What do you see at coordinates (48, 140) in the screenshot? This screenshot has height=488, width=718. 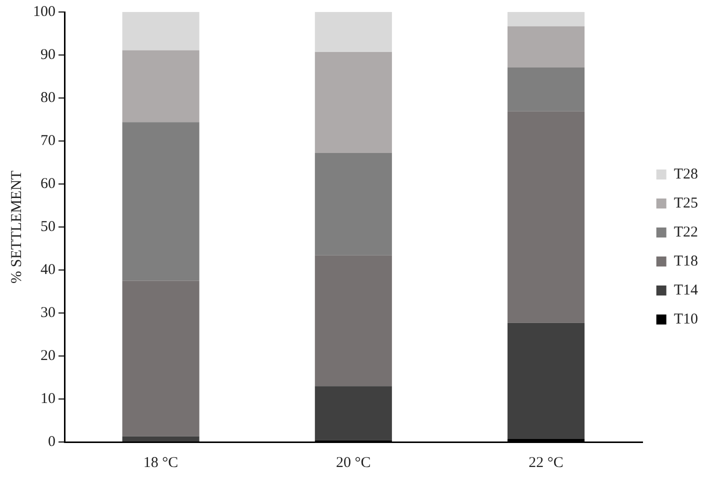 I see `y-tick-label: 70` at bounding box center [48, 140].